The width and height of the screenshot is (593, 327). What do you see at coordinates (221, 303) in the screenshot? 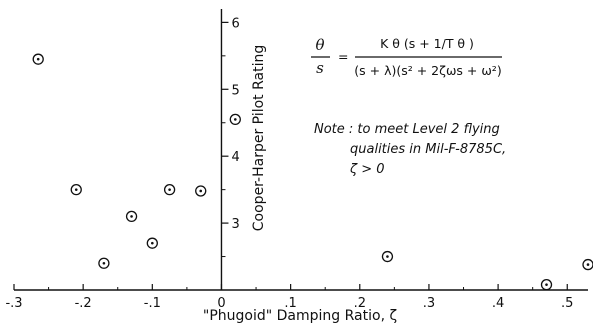
I see `x-tick-label: 0` at bounding box center [221, 303].